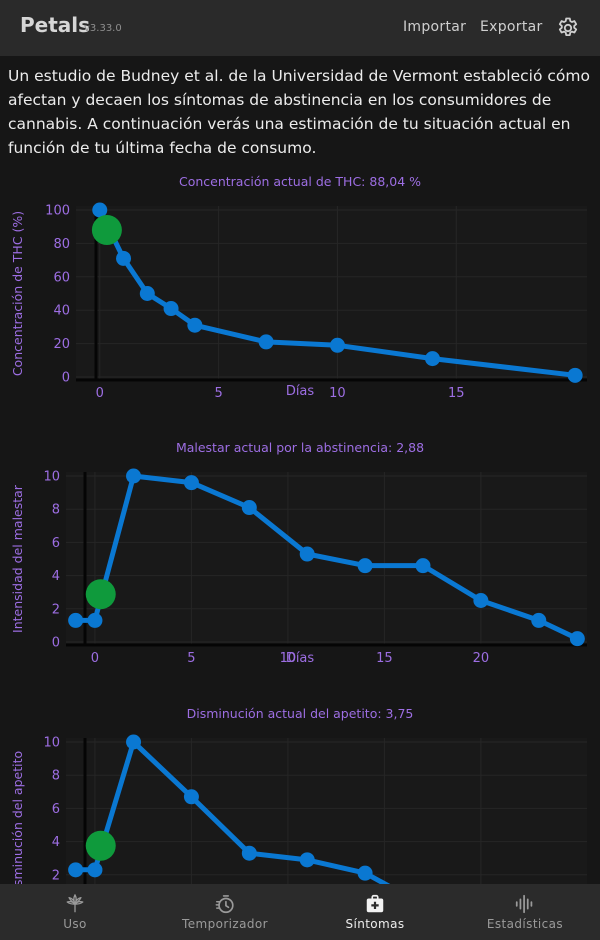 This screenshot has height=940, width=600. I want to click on app-header: Petals v3.33.0 Importar Exportar, so click(300, 28).